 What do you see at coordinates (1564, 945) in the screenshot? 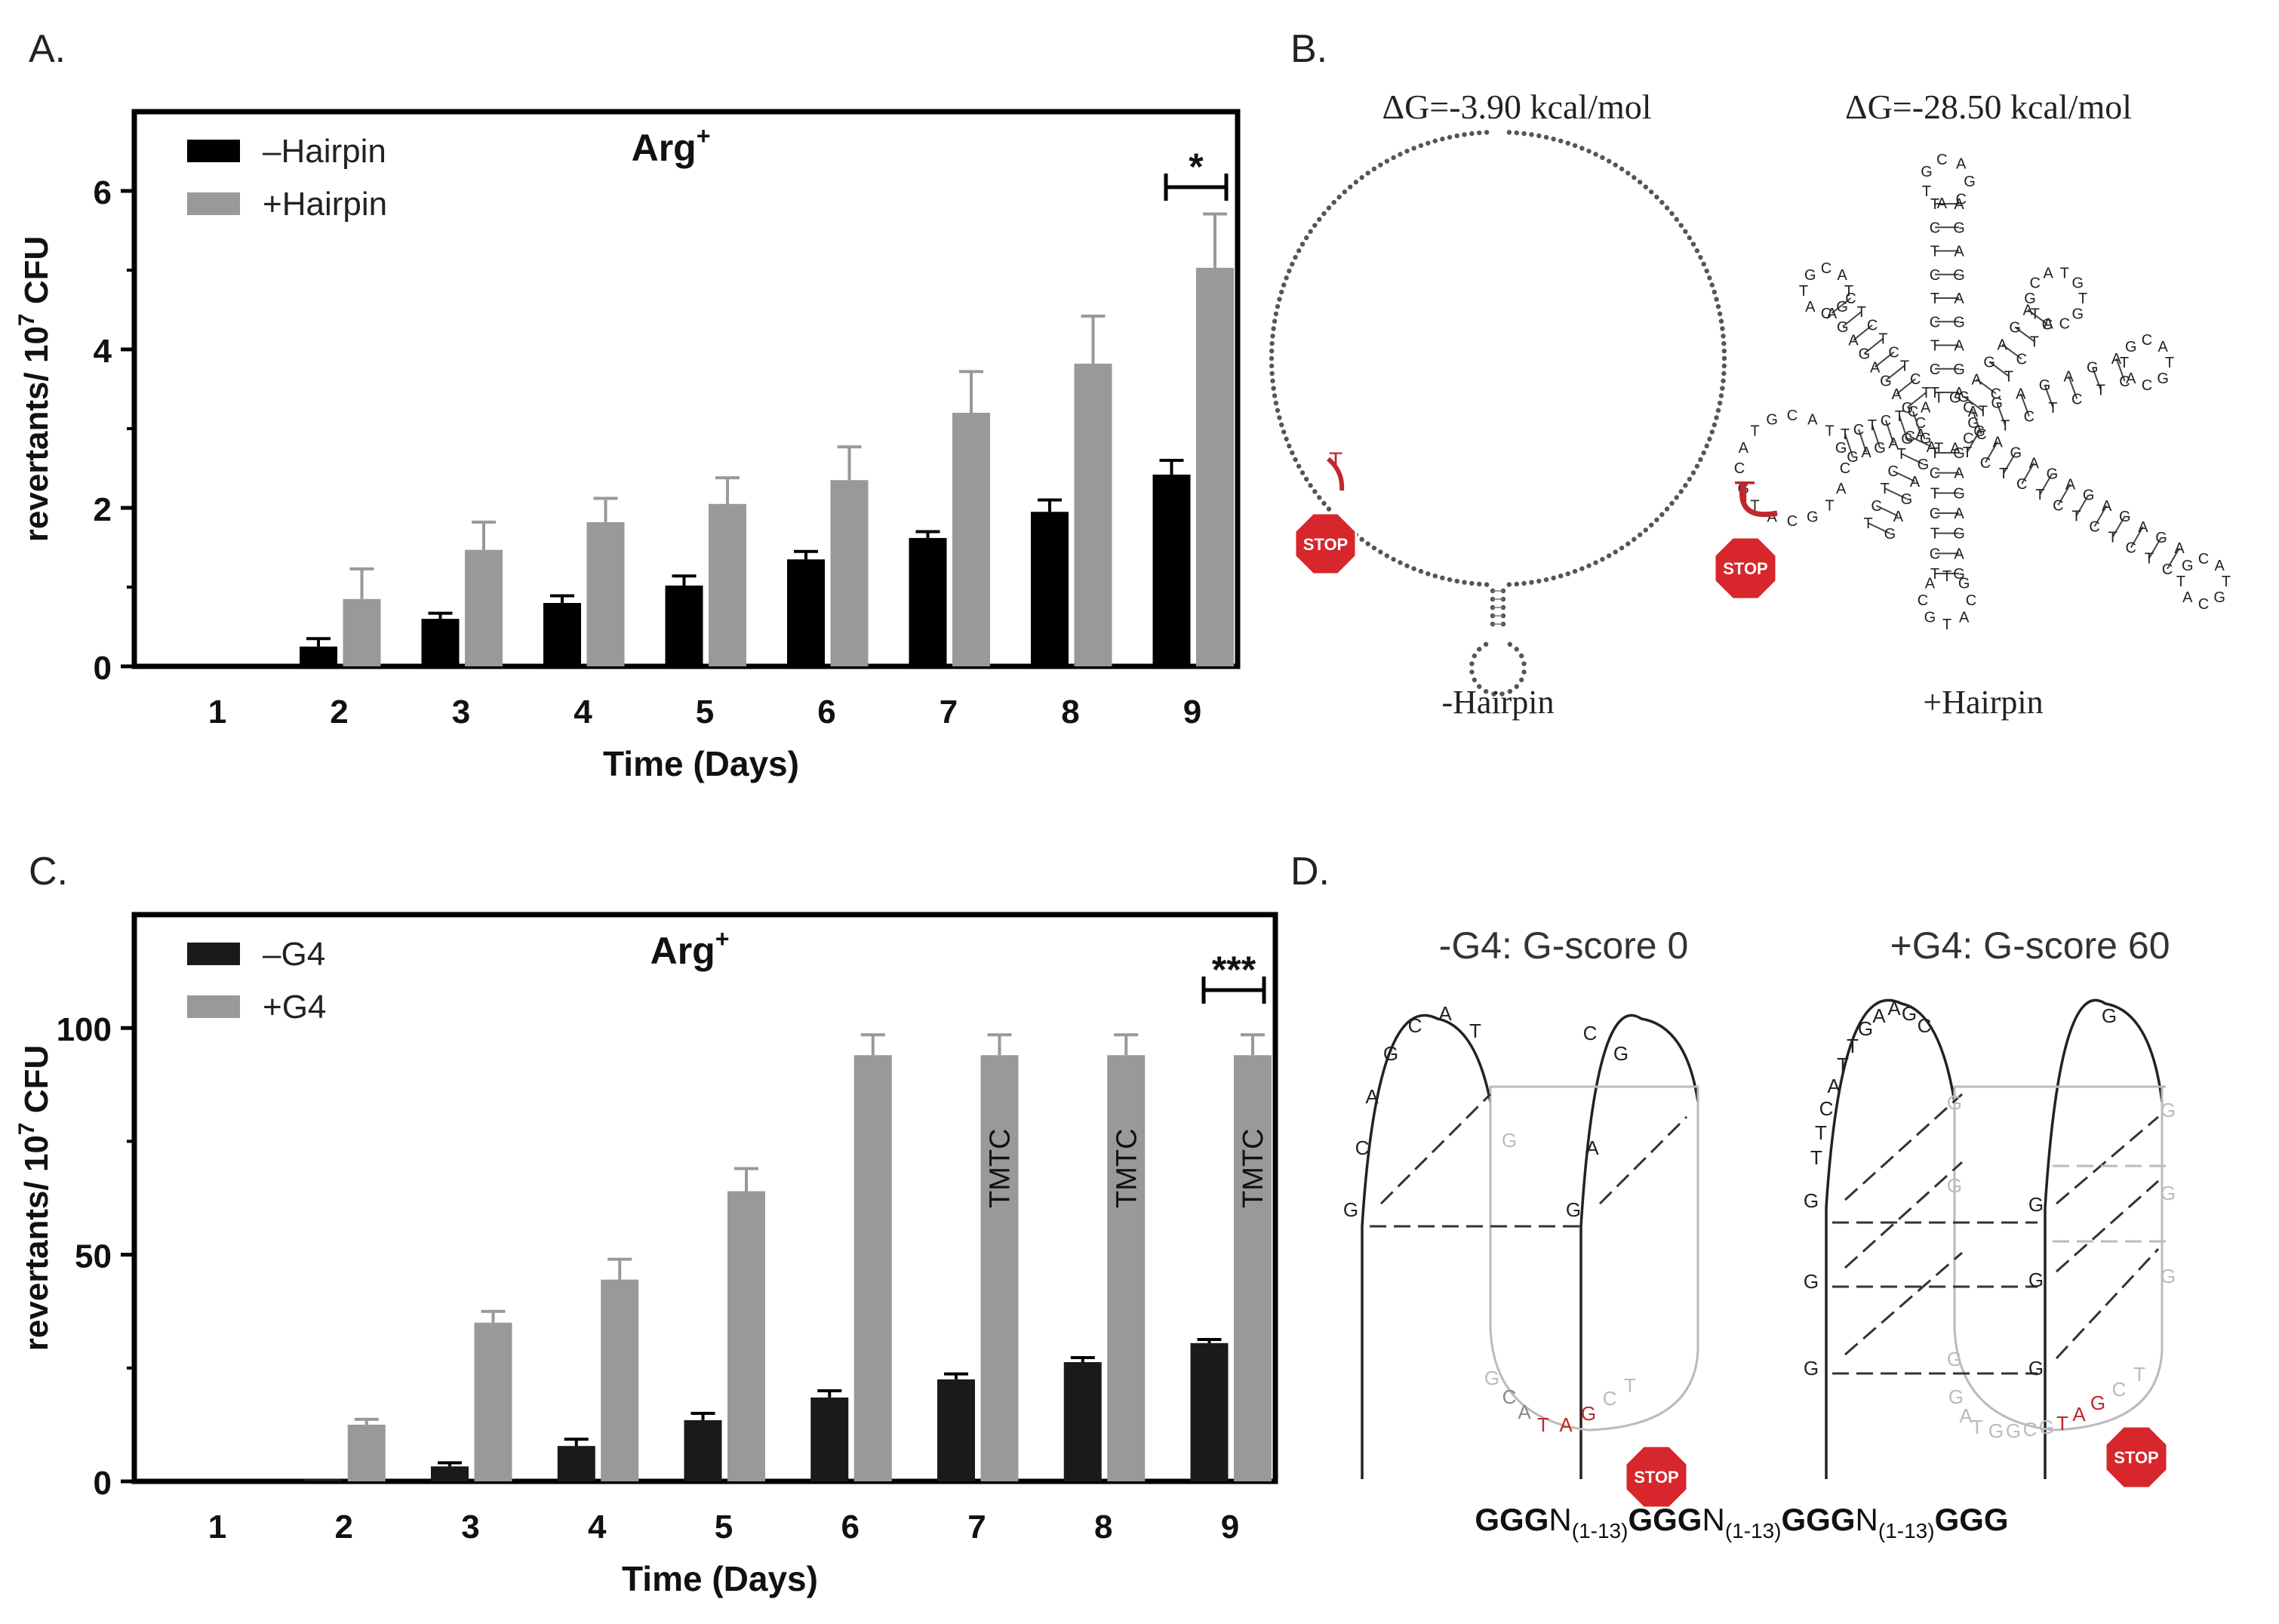
I see `d-left-title: -G4: G-score 0` at bounding box center [1564, 945].